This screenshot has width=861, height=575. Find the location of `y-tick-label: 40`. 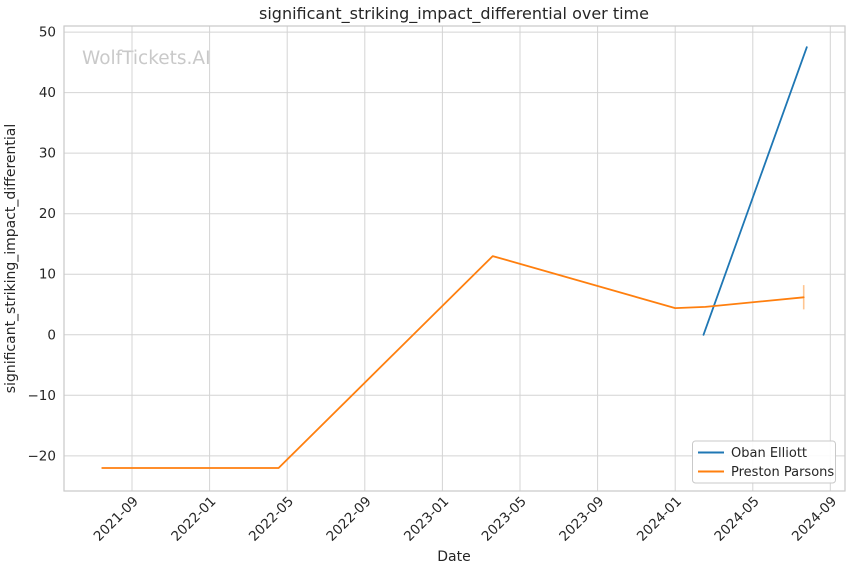

y-tick-label: 40 is located at coordinates (47, 93).